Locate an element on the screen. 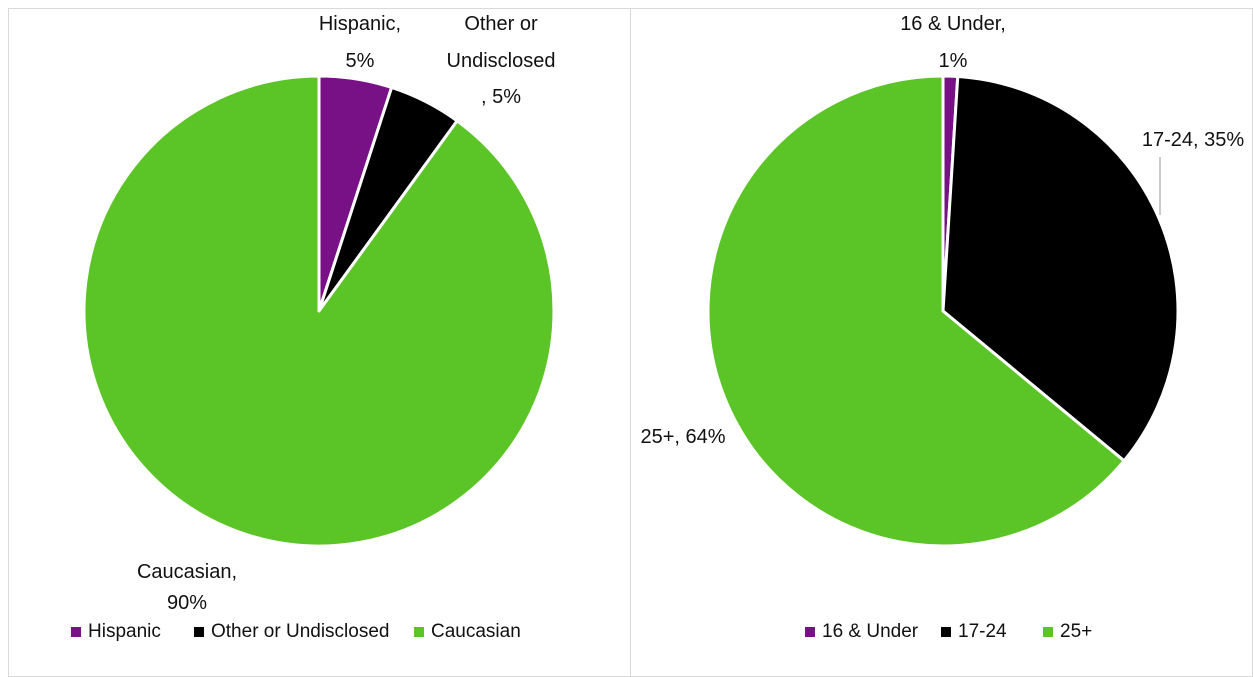 This screenshot has height=677, width=1253. data-label-hispanic: Hispanic, 5% is located at coordinates (360, 42).